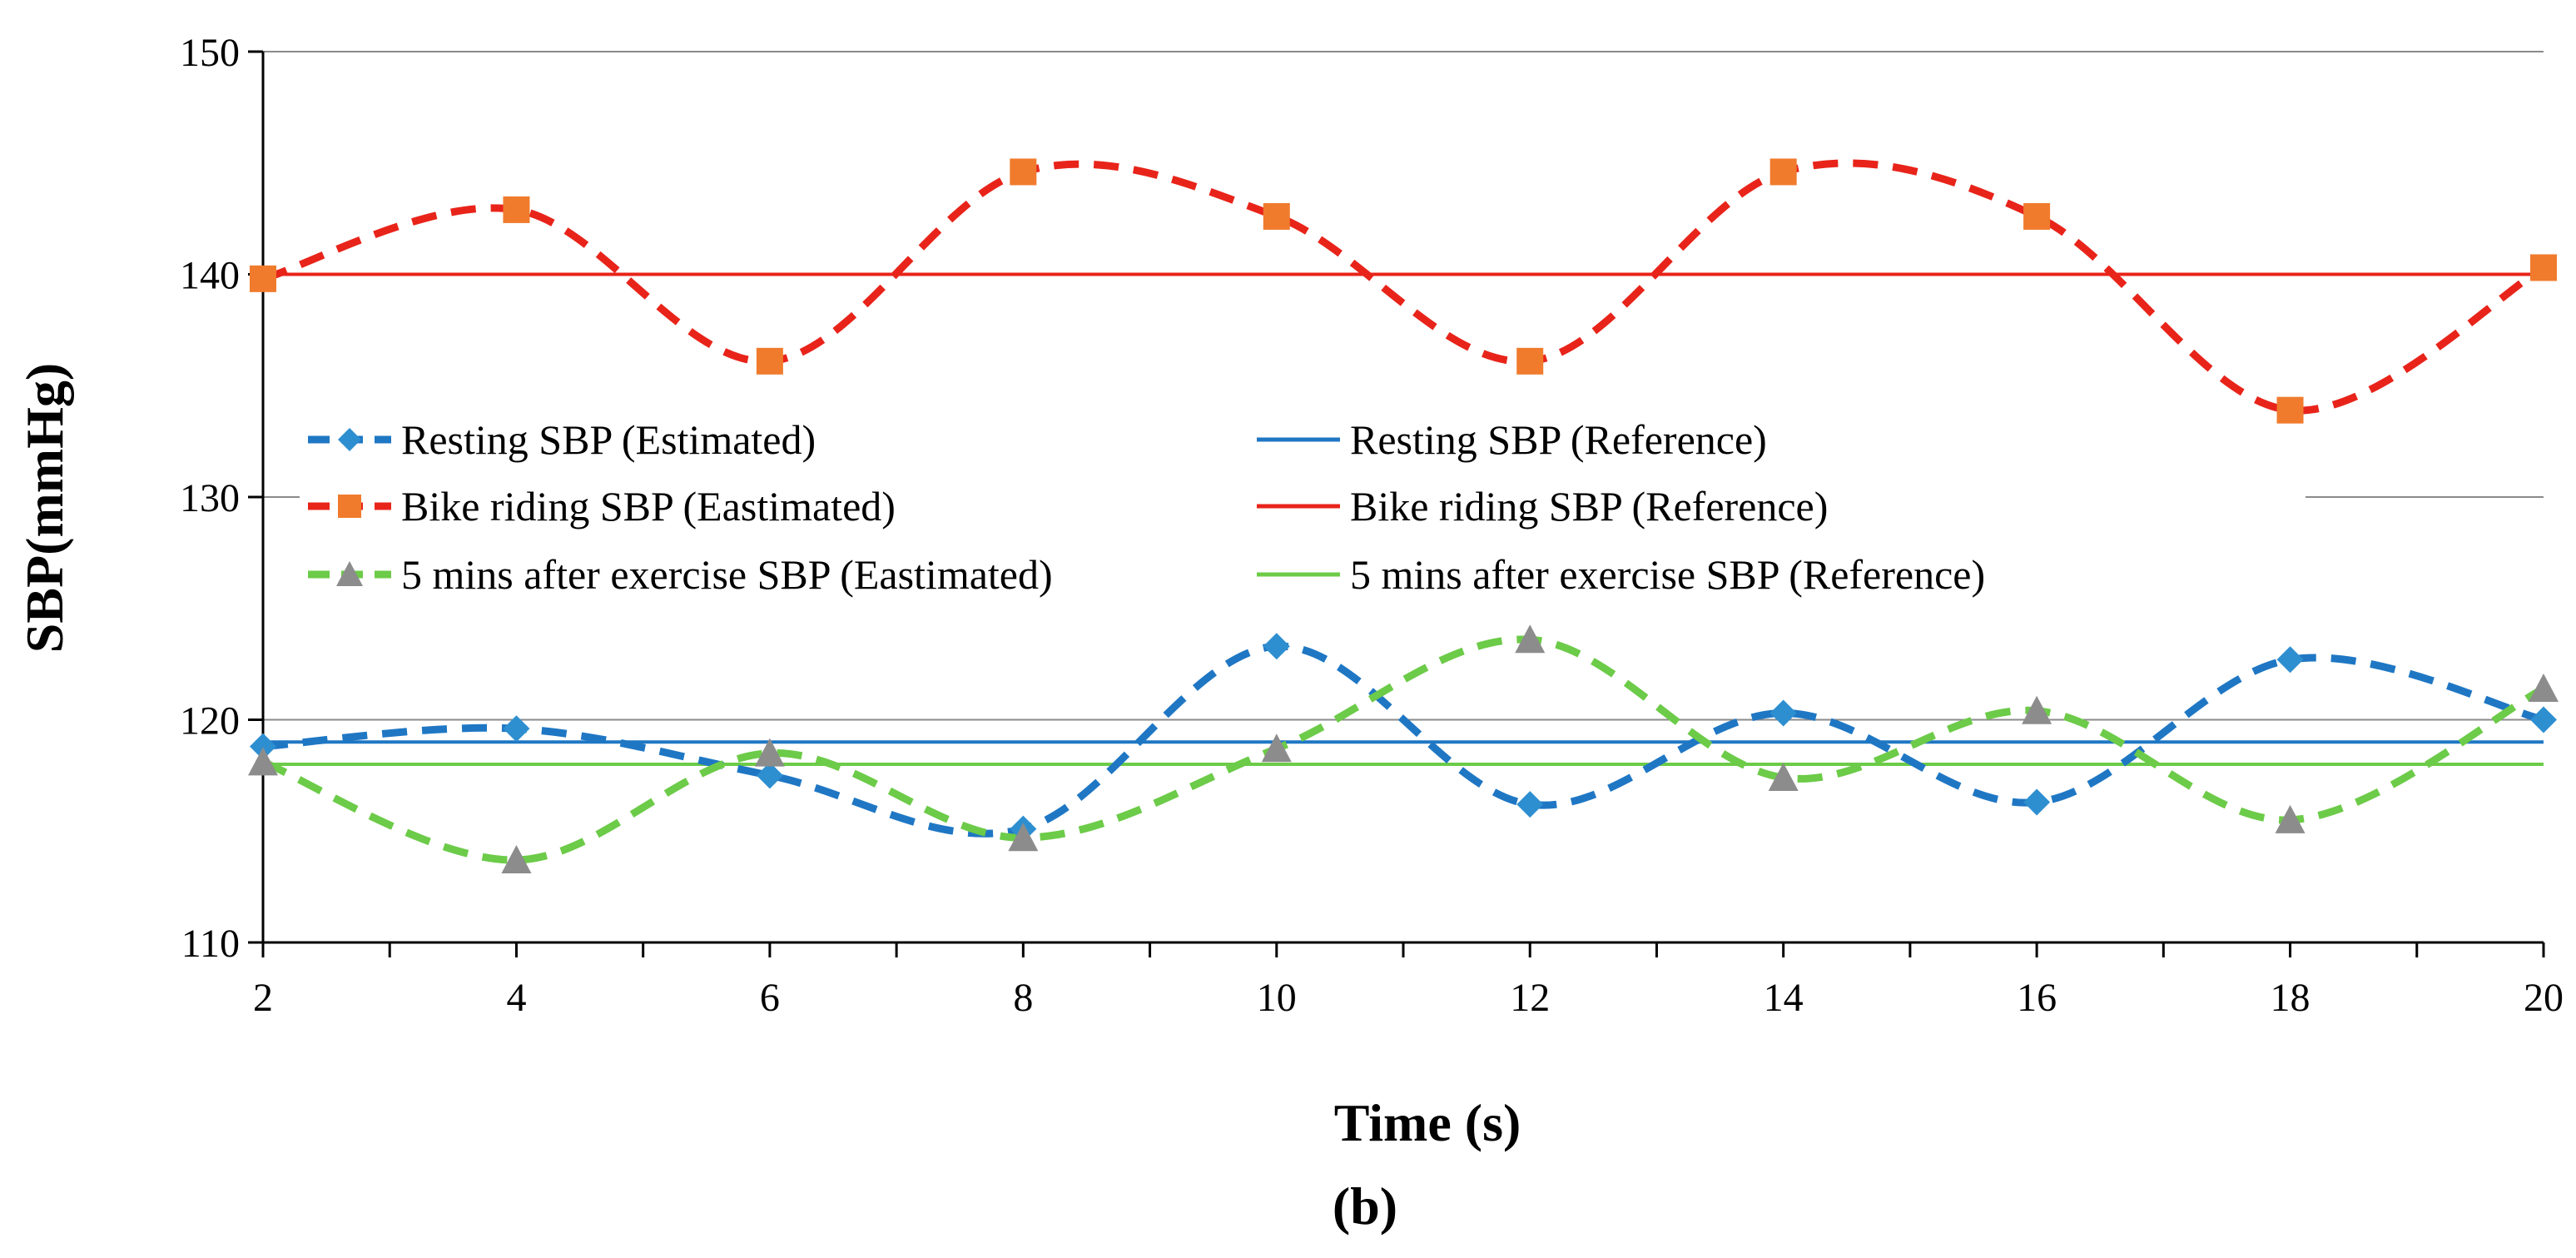  I want to click on y-tick-label-120: 120, so click(210, 721).